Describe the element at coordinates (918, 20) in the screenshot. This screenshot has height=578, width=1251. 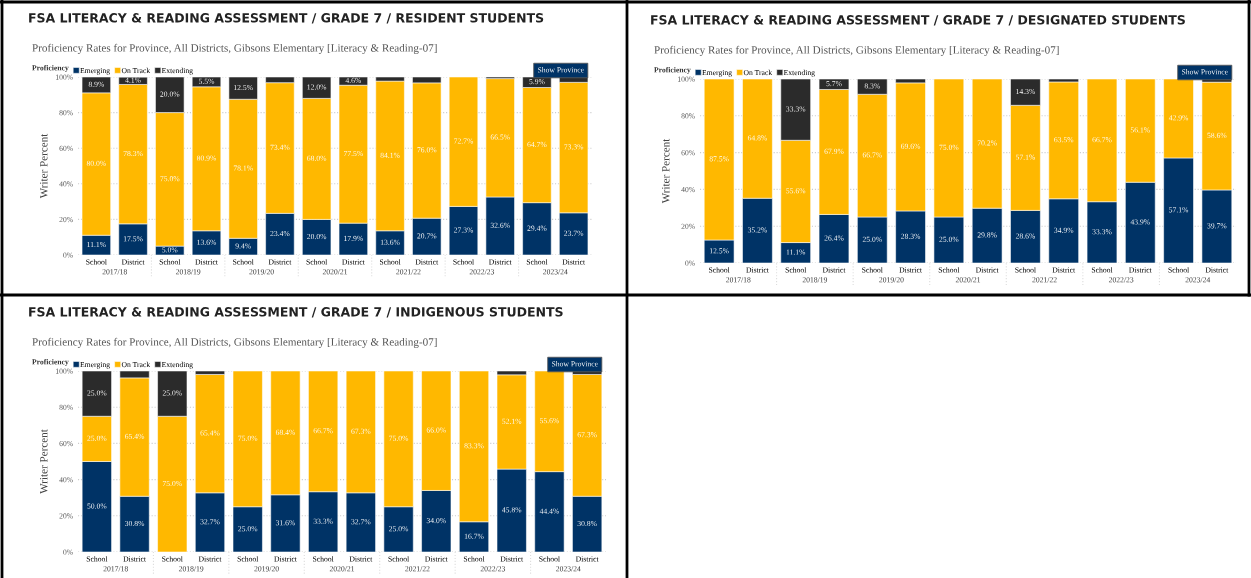
I see `chart-title: FSA LITERACY & READING ASSESSMENT / GRADE 7 / DESIGNATED STUDENTS` at that location.